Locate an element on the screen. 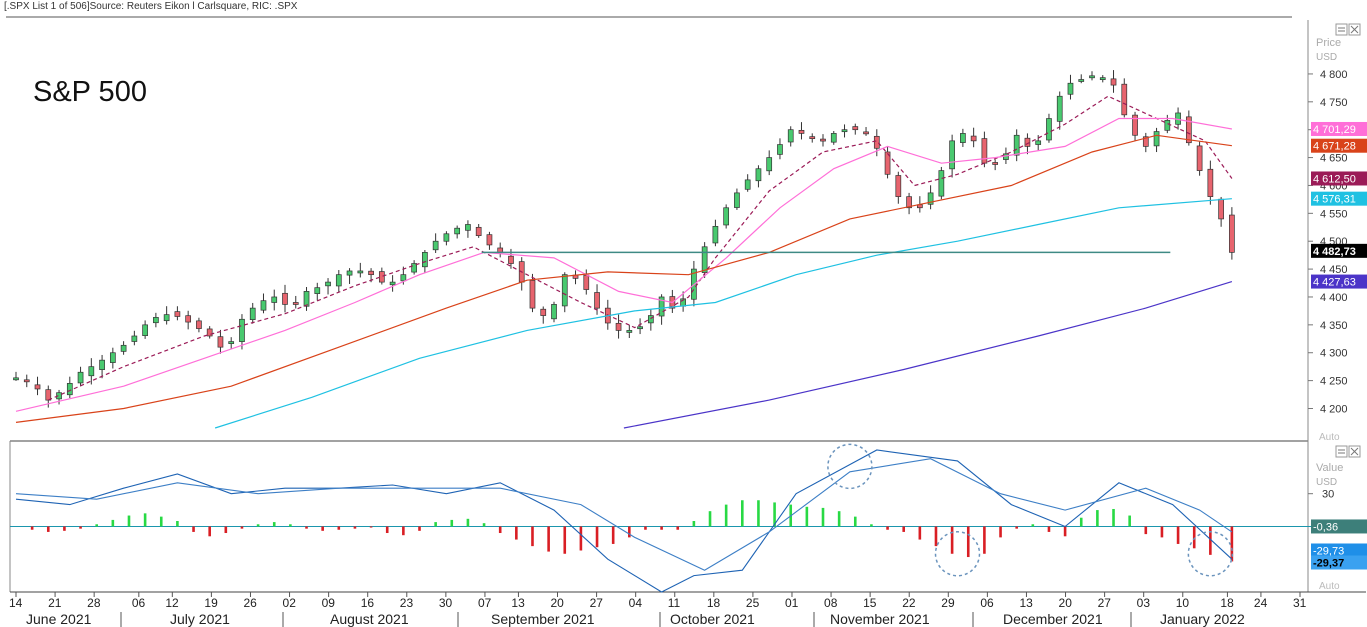  month-label: October 2021 is located at coordinates (712, 619).